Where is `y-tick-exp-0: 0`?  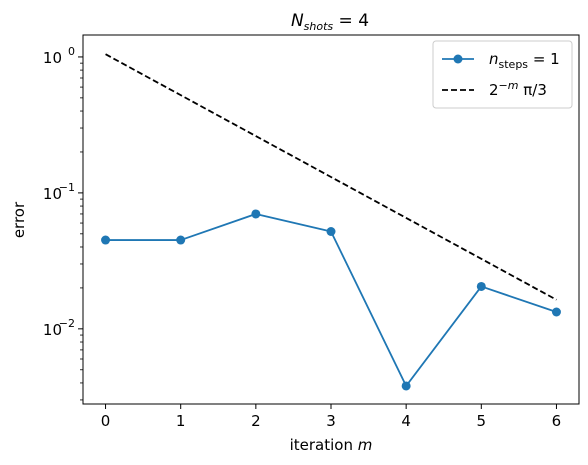 y-tick-exp-0: 0 is located at coordinates (71, 51).